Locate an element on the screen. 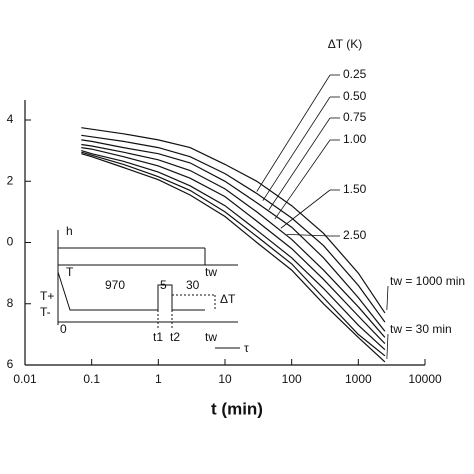 This screenshot has height=474, width=474. legend-entry: 0.75 is located at coordinates (355, 117).